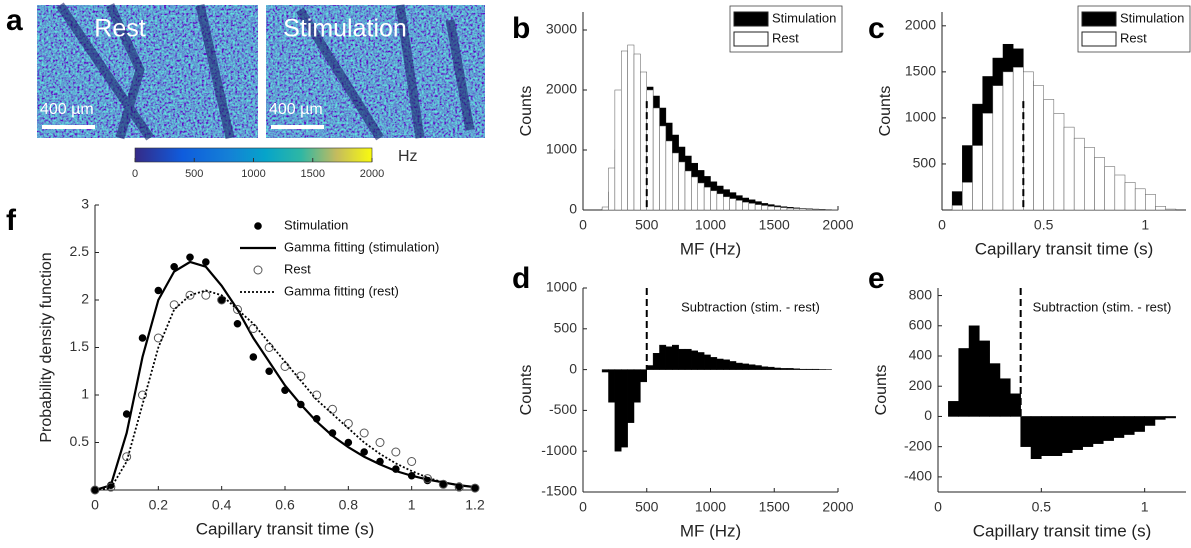 The image size is (1191, 548). I want to click on y-tick-label: 800, so click(921, 294).